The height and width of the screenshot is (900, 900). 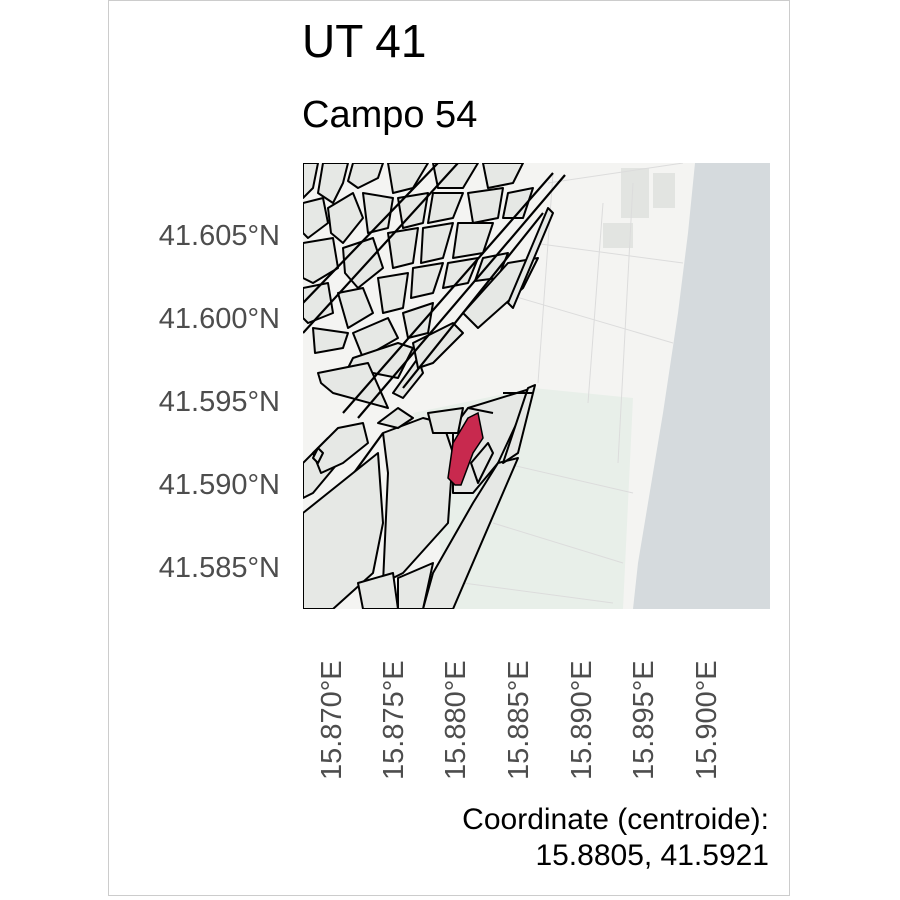 I want to click on x-tick-label: 15.870°E, so click(x=332, y=720).